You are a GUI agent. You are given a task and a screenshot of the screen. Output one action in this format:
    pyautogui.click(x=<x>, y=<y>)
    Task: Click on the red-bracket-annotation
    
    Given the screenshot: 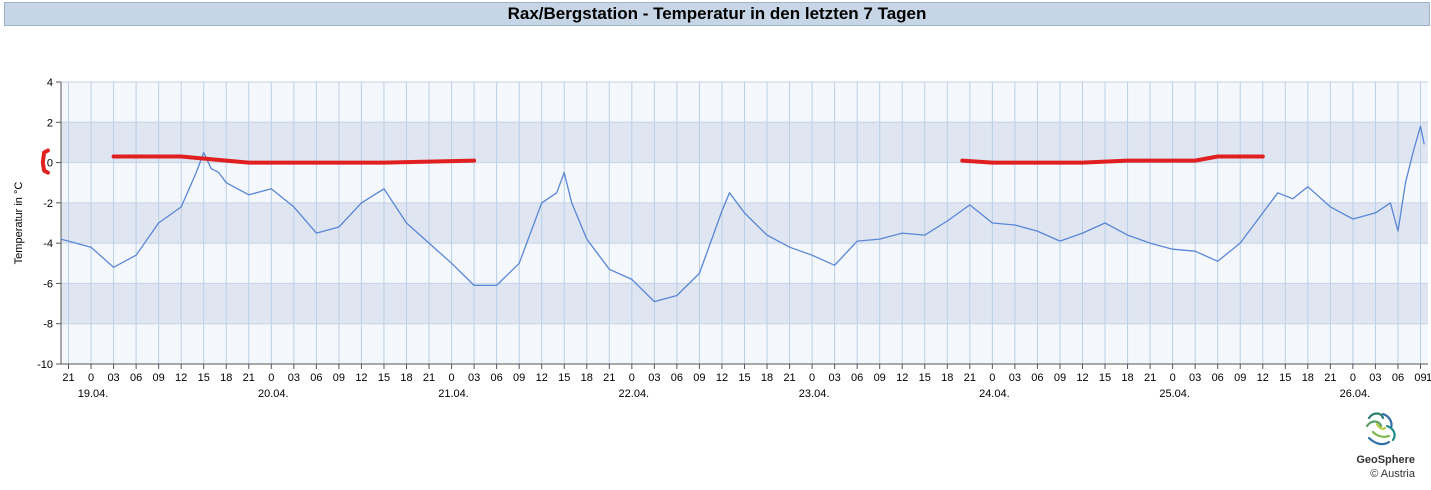 What is the action you would take?
    pyautogui.click(x=45, y=161)
    